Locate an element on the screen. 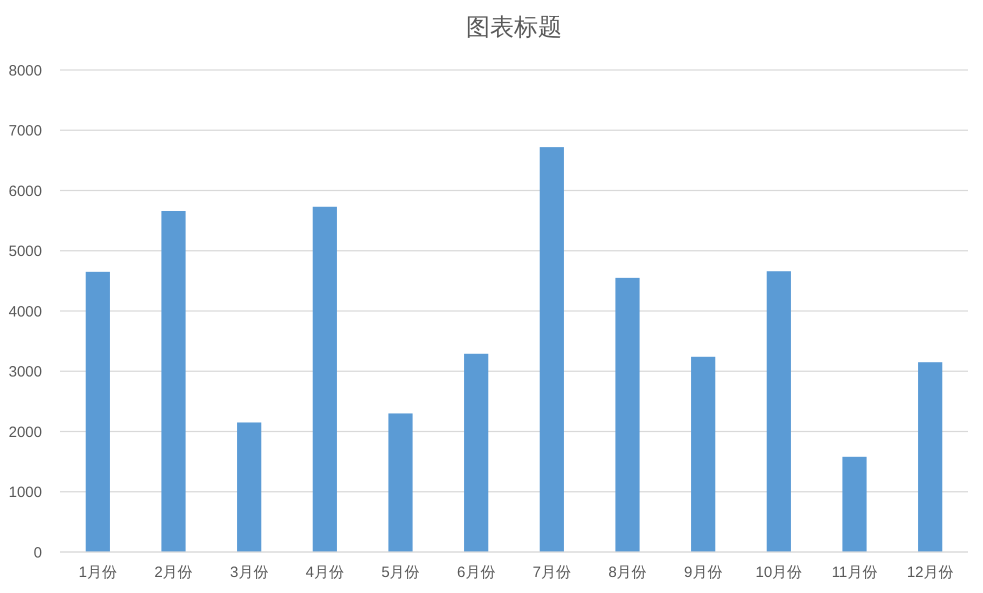  y-tick-label: 4000 is located at coordinates (25, 311).